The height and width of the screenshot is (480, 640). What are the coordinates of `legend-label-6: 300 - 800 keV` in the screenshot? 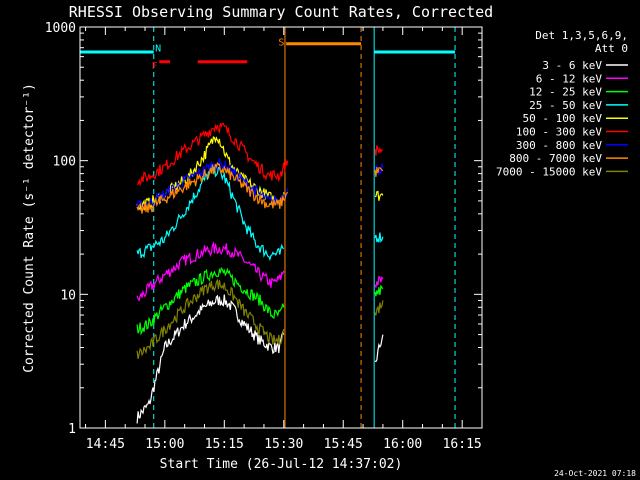 It's located at (559, 145).